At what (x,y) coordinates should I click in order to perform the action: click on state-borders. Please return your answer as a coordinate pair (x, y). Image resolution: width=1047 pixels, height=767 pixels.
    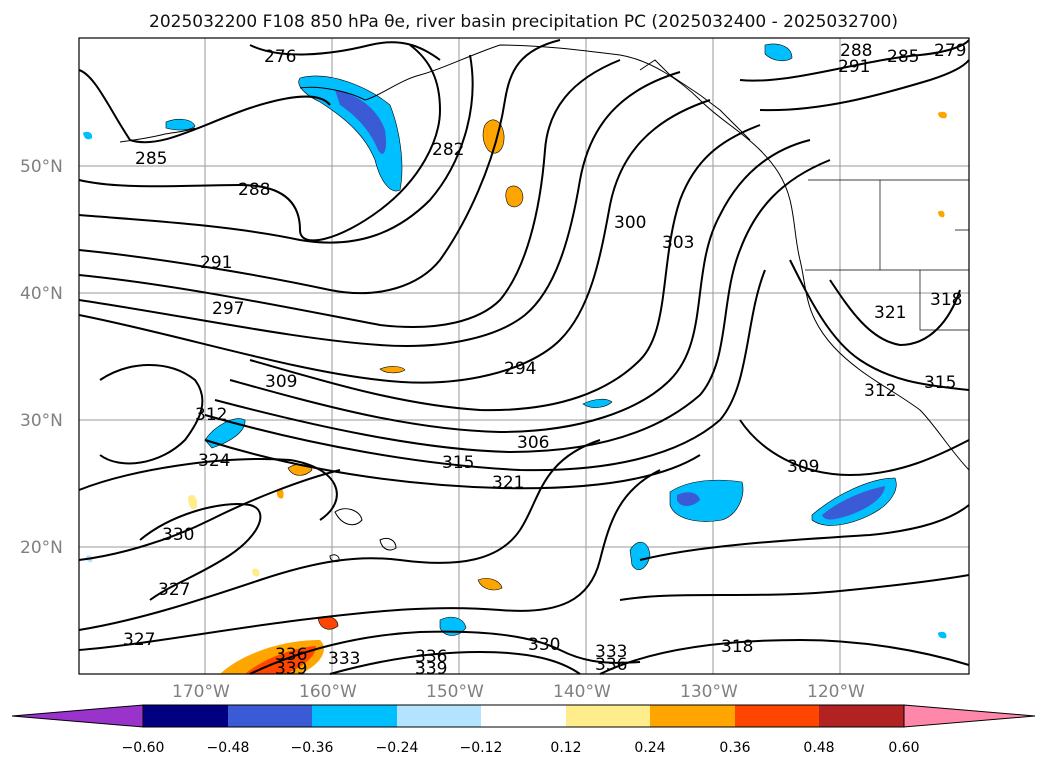
    Looking at the image, I should click on (887, 255).